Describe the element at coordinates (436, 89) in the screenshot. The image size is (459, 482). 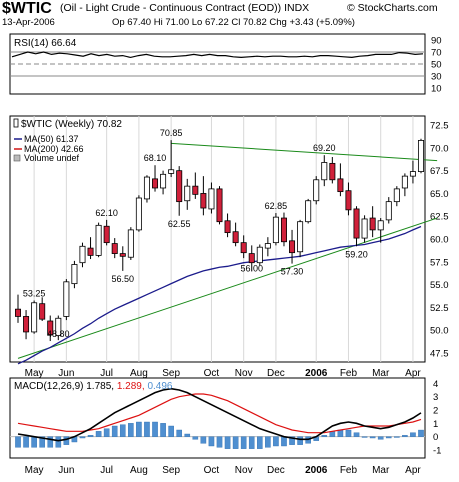
I see `rsi-tick-label: 10` at that location.